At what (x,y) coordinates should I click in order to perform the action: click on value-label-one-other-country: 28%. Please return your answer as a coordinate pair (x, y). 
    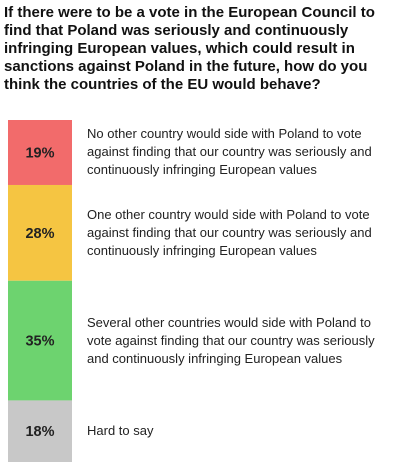
    Looking at the image, I should click on (39, 234).